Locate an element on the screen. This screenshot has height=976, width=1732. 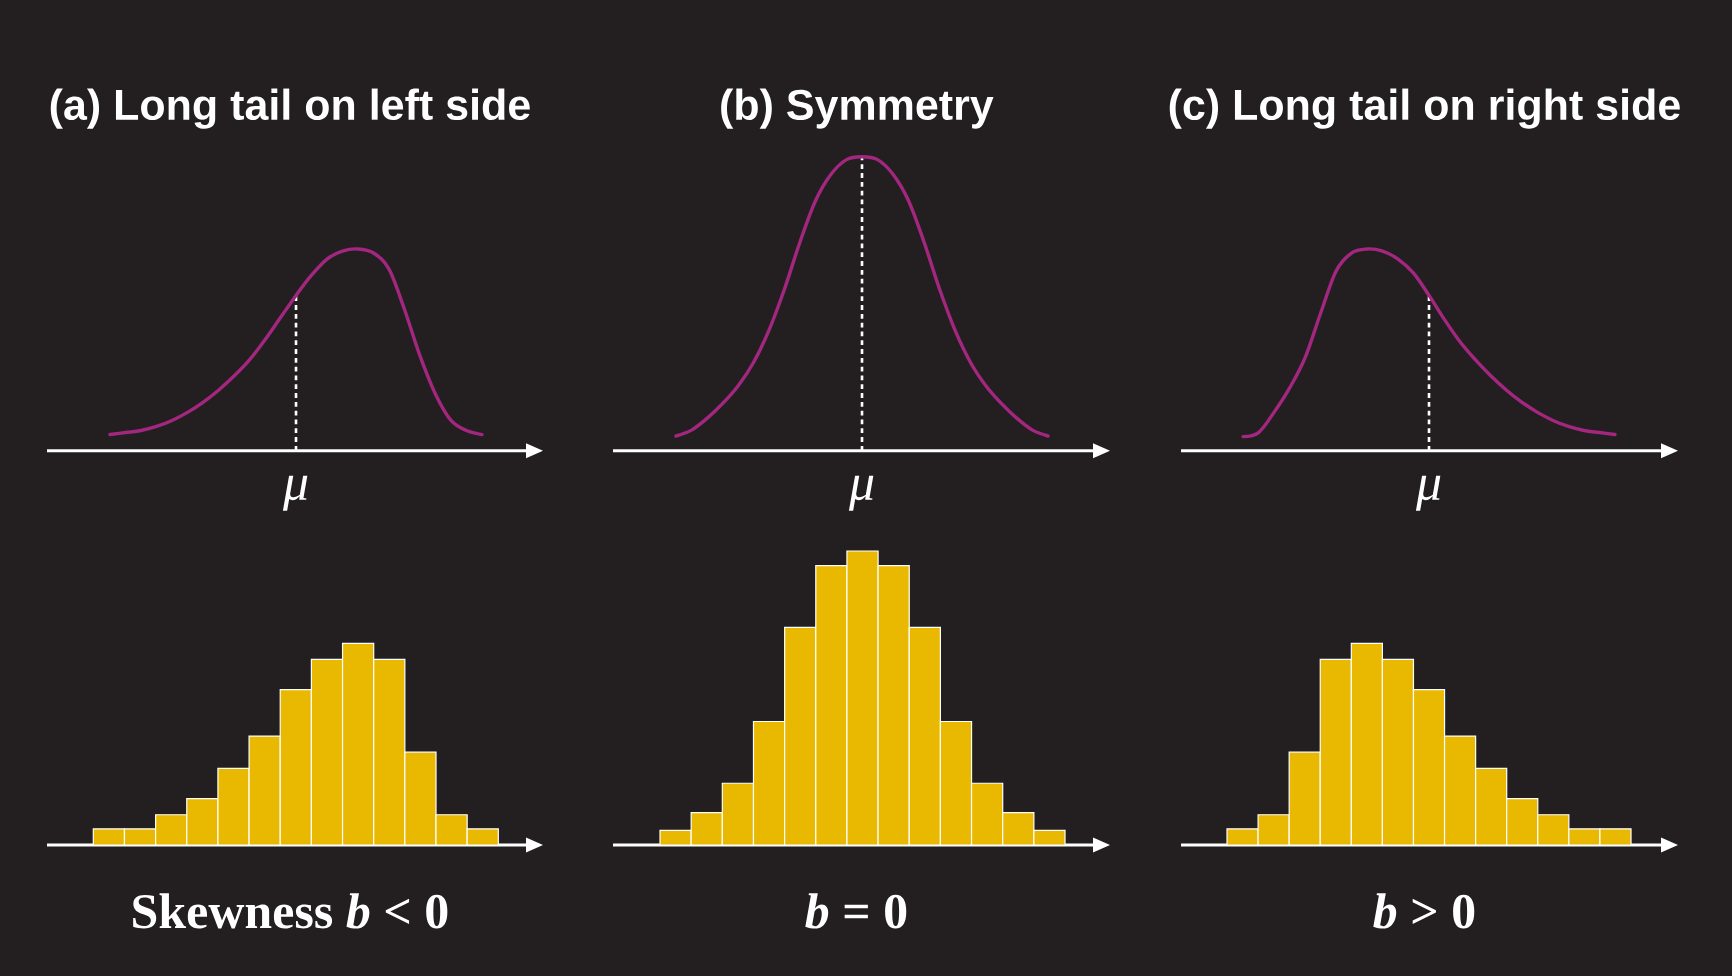
chart-title: (b) Symmetry is located at coordinates (857, 108).